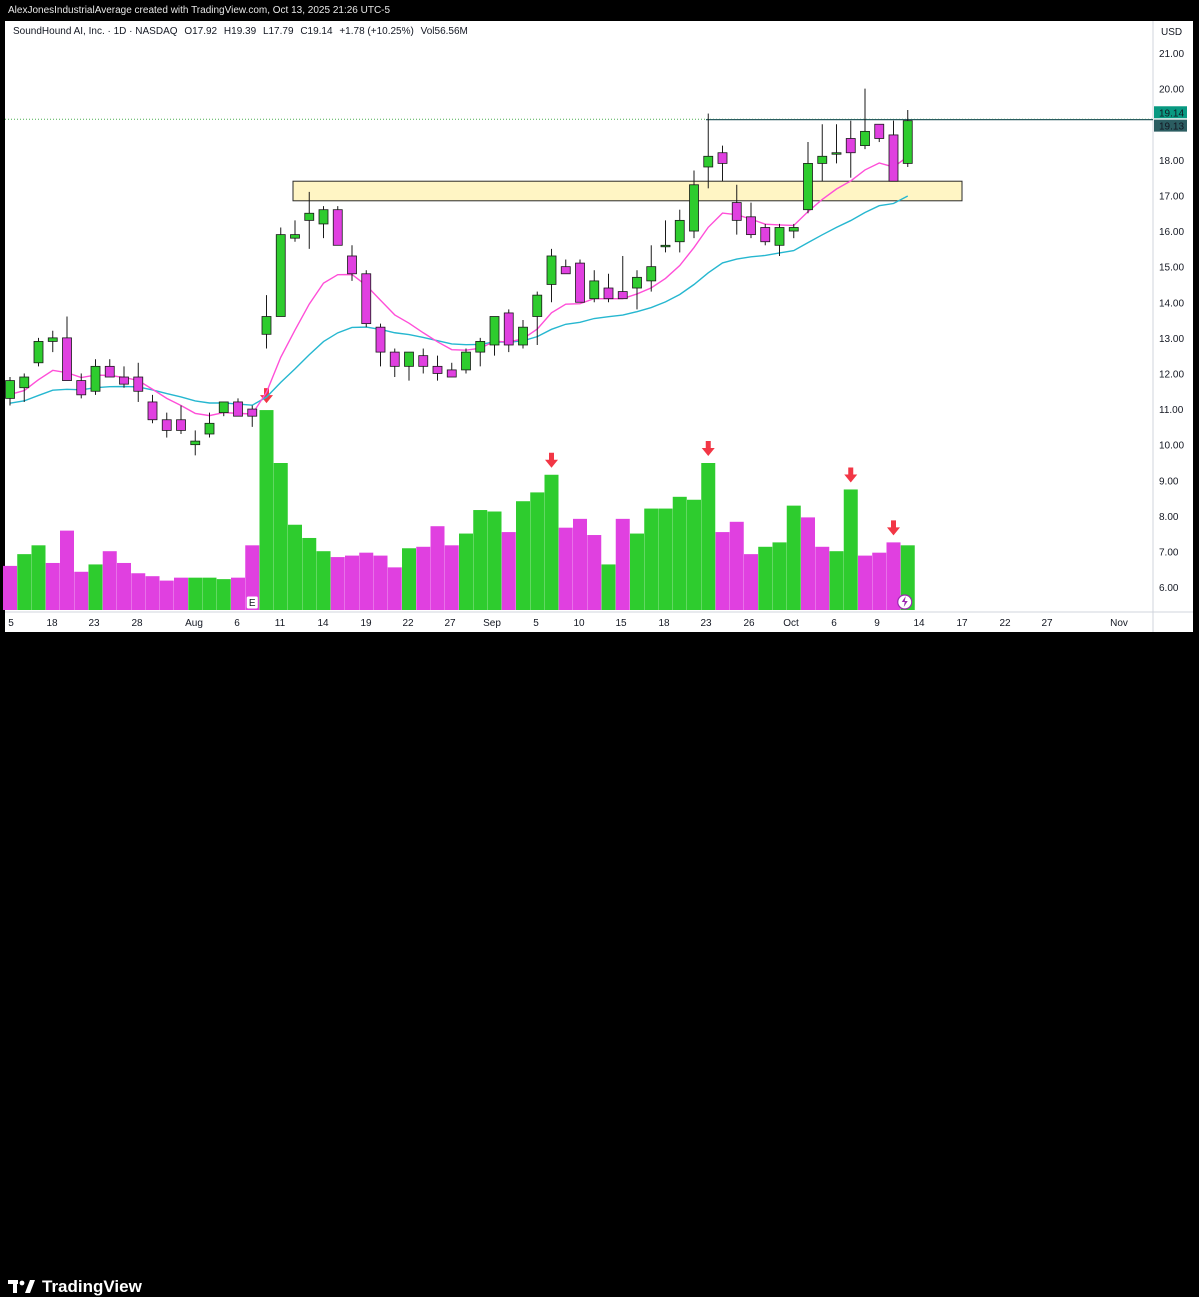 Image resolution: width=1199 pixels, height=1297 pixels. What do you see at coordinates (579, 623) in the screenshot?
I see `time-tick-label: 10` at bounding box center [579, 623].